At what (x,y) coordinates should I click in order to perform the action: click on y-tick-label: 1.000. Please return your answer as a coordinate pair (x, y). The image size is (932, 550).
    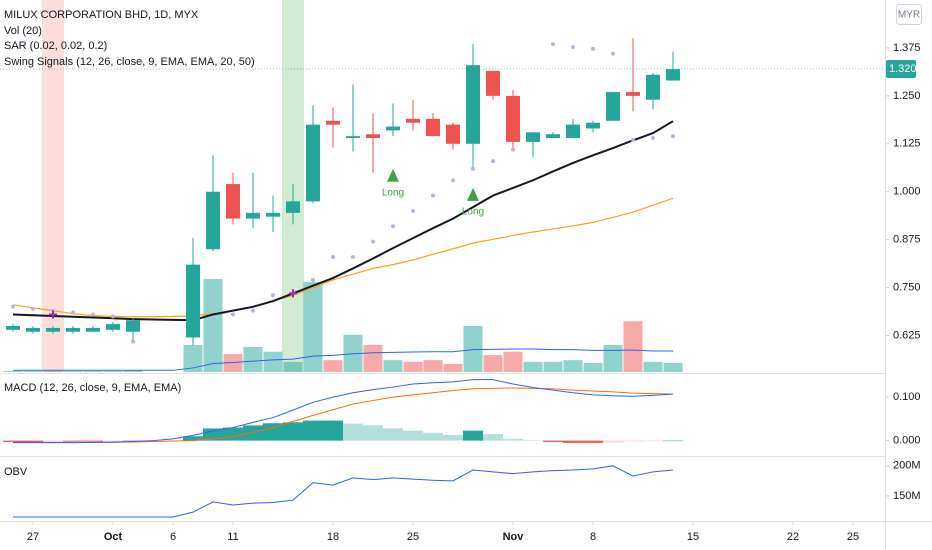
    Looking at the image, I should click on (907, 192).